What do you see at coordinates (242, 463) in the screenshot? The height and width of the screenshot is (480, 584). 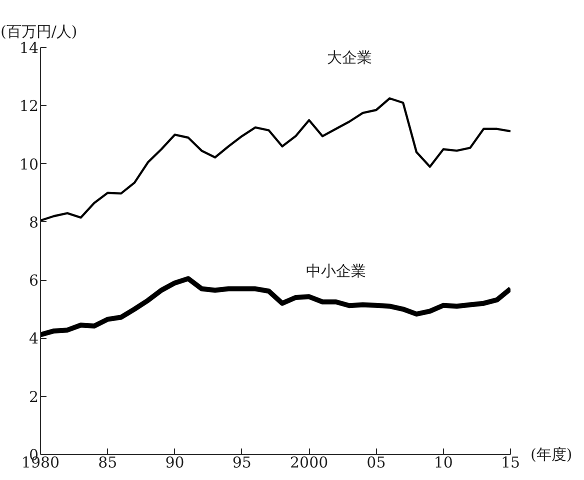 I see `x-tick-label: 95` at bounding box center [242, 463].